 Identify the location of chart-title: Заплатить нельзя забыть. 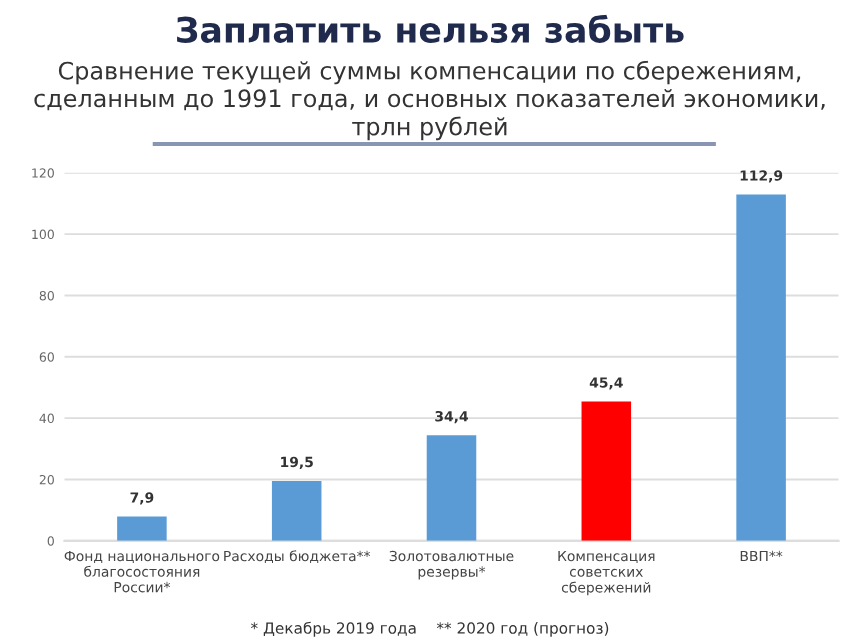
(430, 28).